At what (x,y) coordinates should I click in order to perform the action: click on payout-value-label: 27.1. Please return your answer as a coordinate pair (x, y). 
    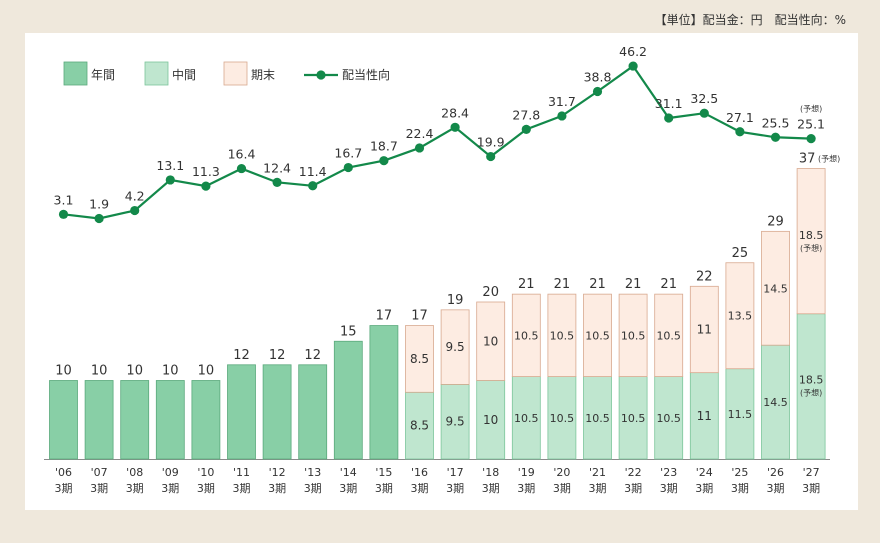
    Looking at the image, I should click on (740, 117).